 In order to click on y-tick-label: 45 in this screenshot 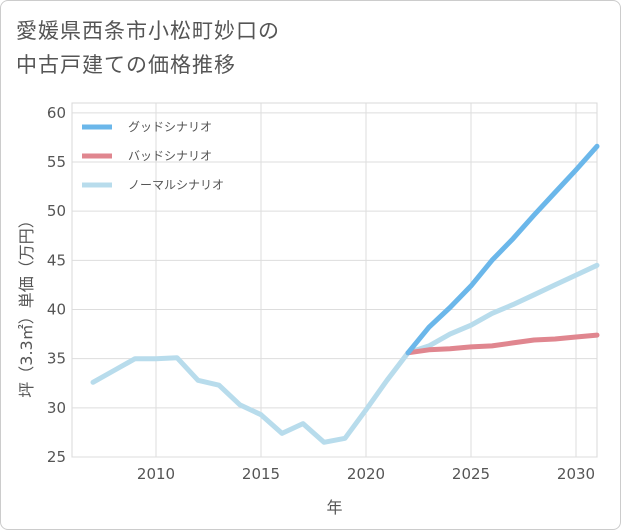, I will do `click(56, 260)`.